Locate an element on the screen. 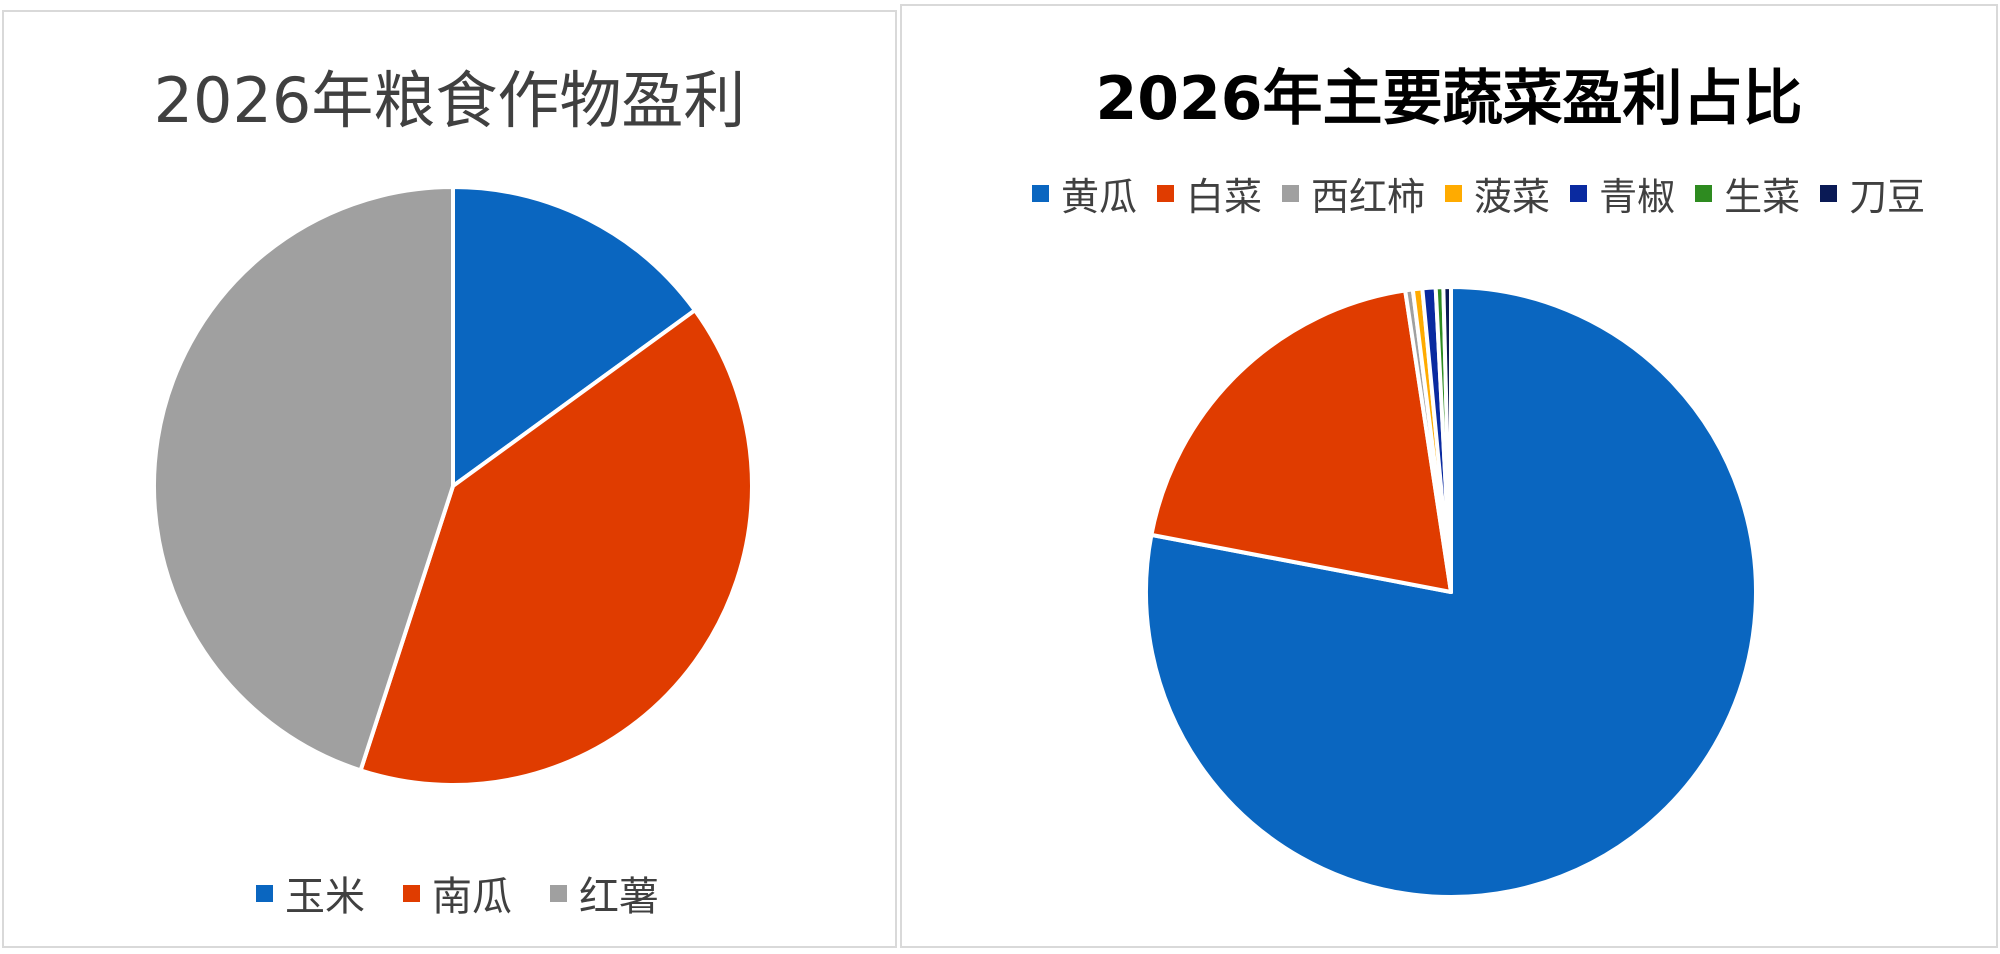 The height and width of the screenshot is (954, 2000). legend-item-corn: 玉米 is located at coordinates (310, 893).